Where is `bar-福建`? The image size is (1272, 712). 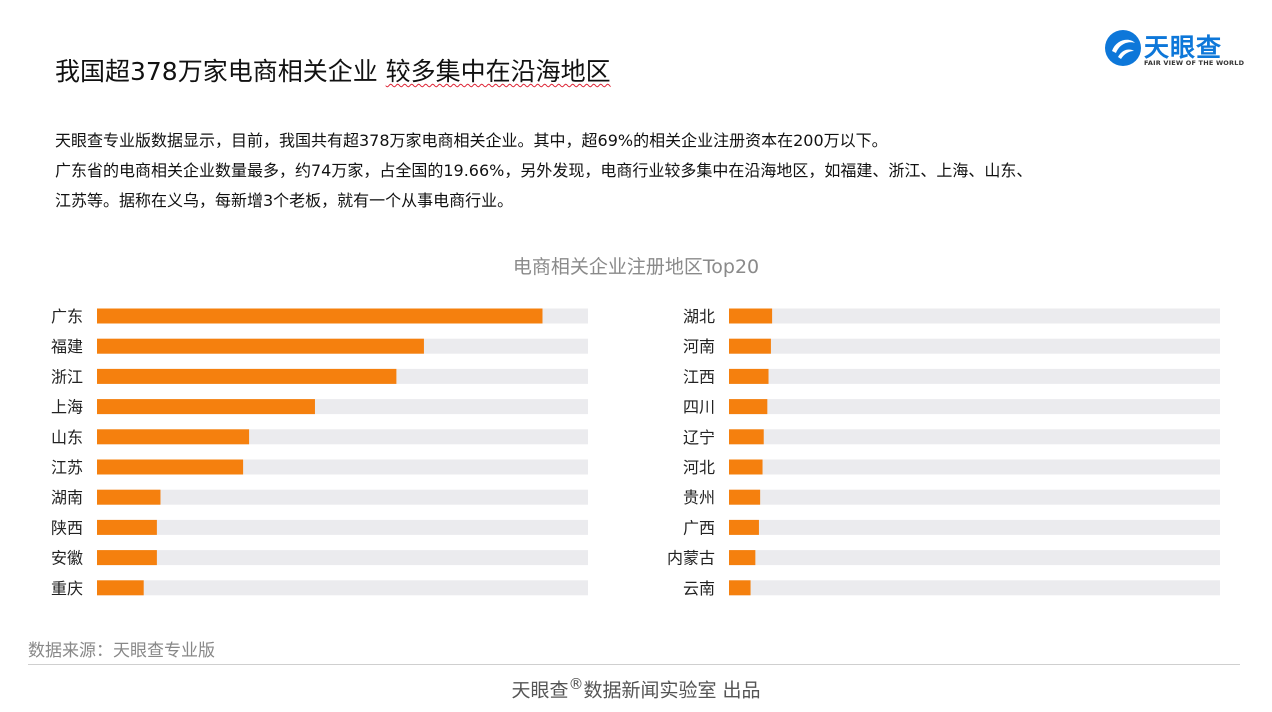 bar-福建 is located at coordinates (260, 346).